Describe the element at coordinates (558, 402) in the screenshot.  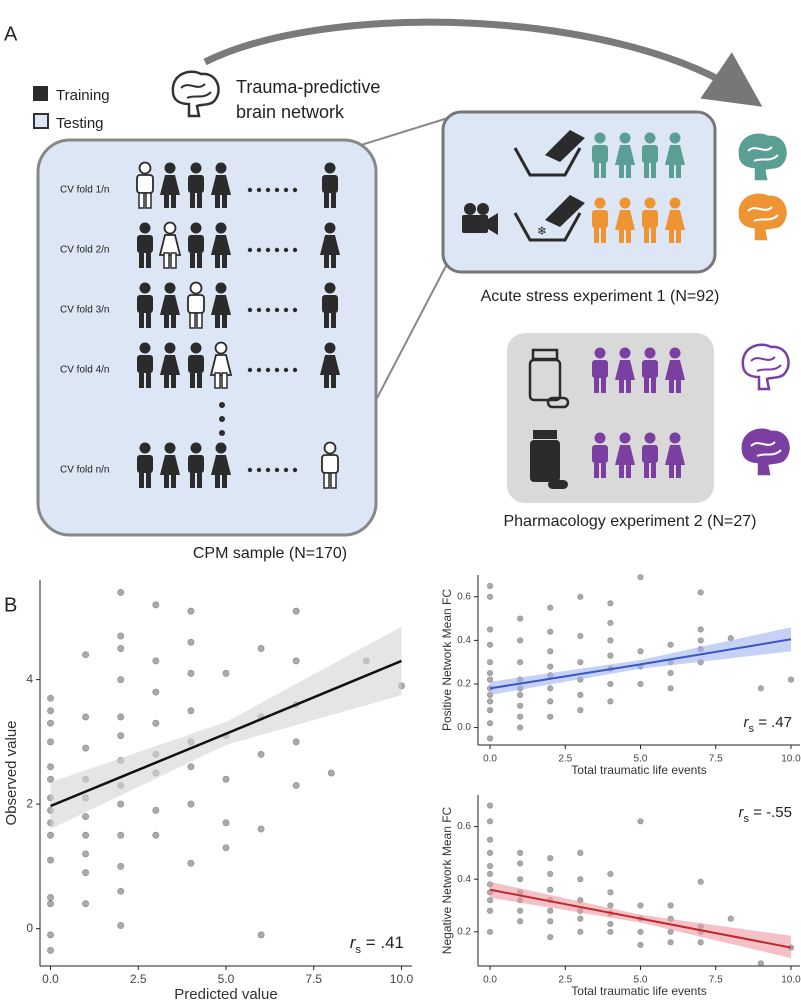
I see `pill-icon` at that location.